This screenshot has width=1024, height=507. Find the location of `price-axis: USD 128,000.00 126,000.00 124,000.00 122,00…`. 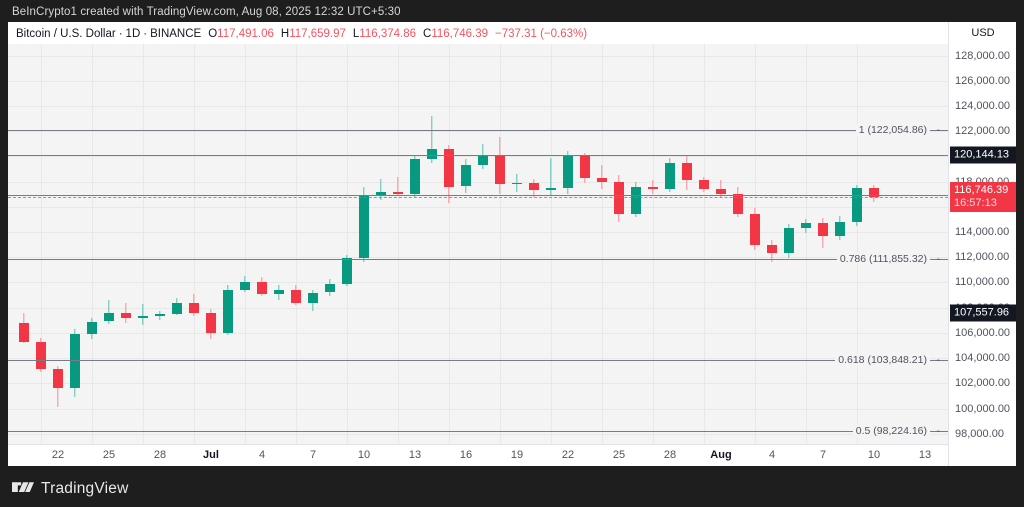

price-axis: USD 128,000.00 126,000.00 124,000.00 122,00… is located at coordinates (982, 244).